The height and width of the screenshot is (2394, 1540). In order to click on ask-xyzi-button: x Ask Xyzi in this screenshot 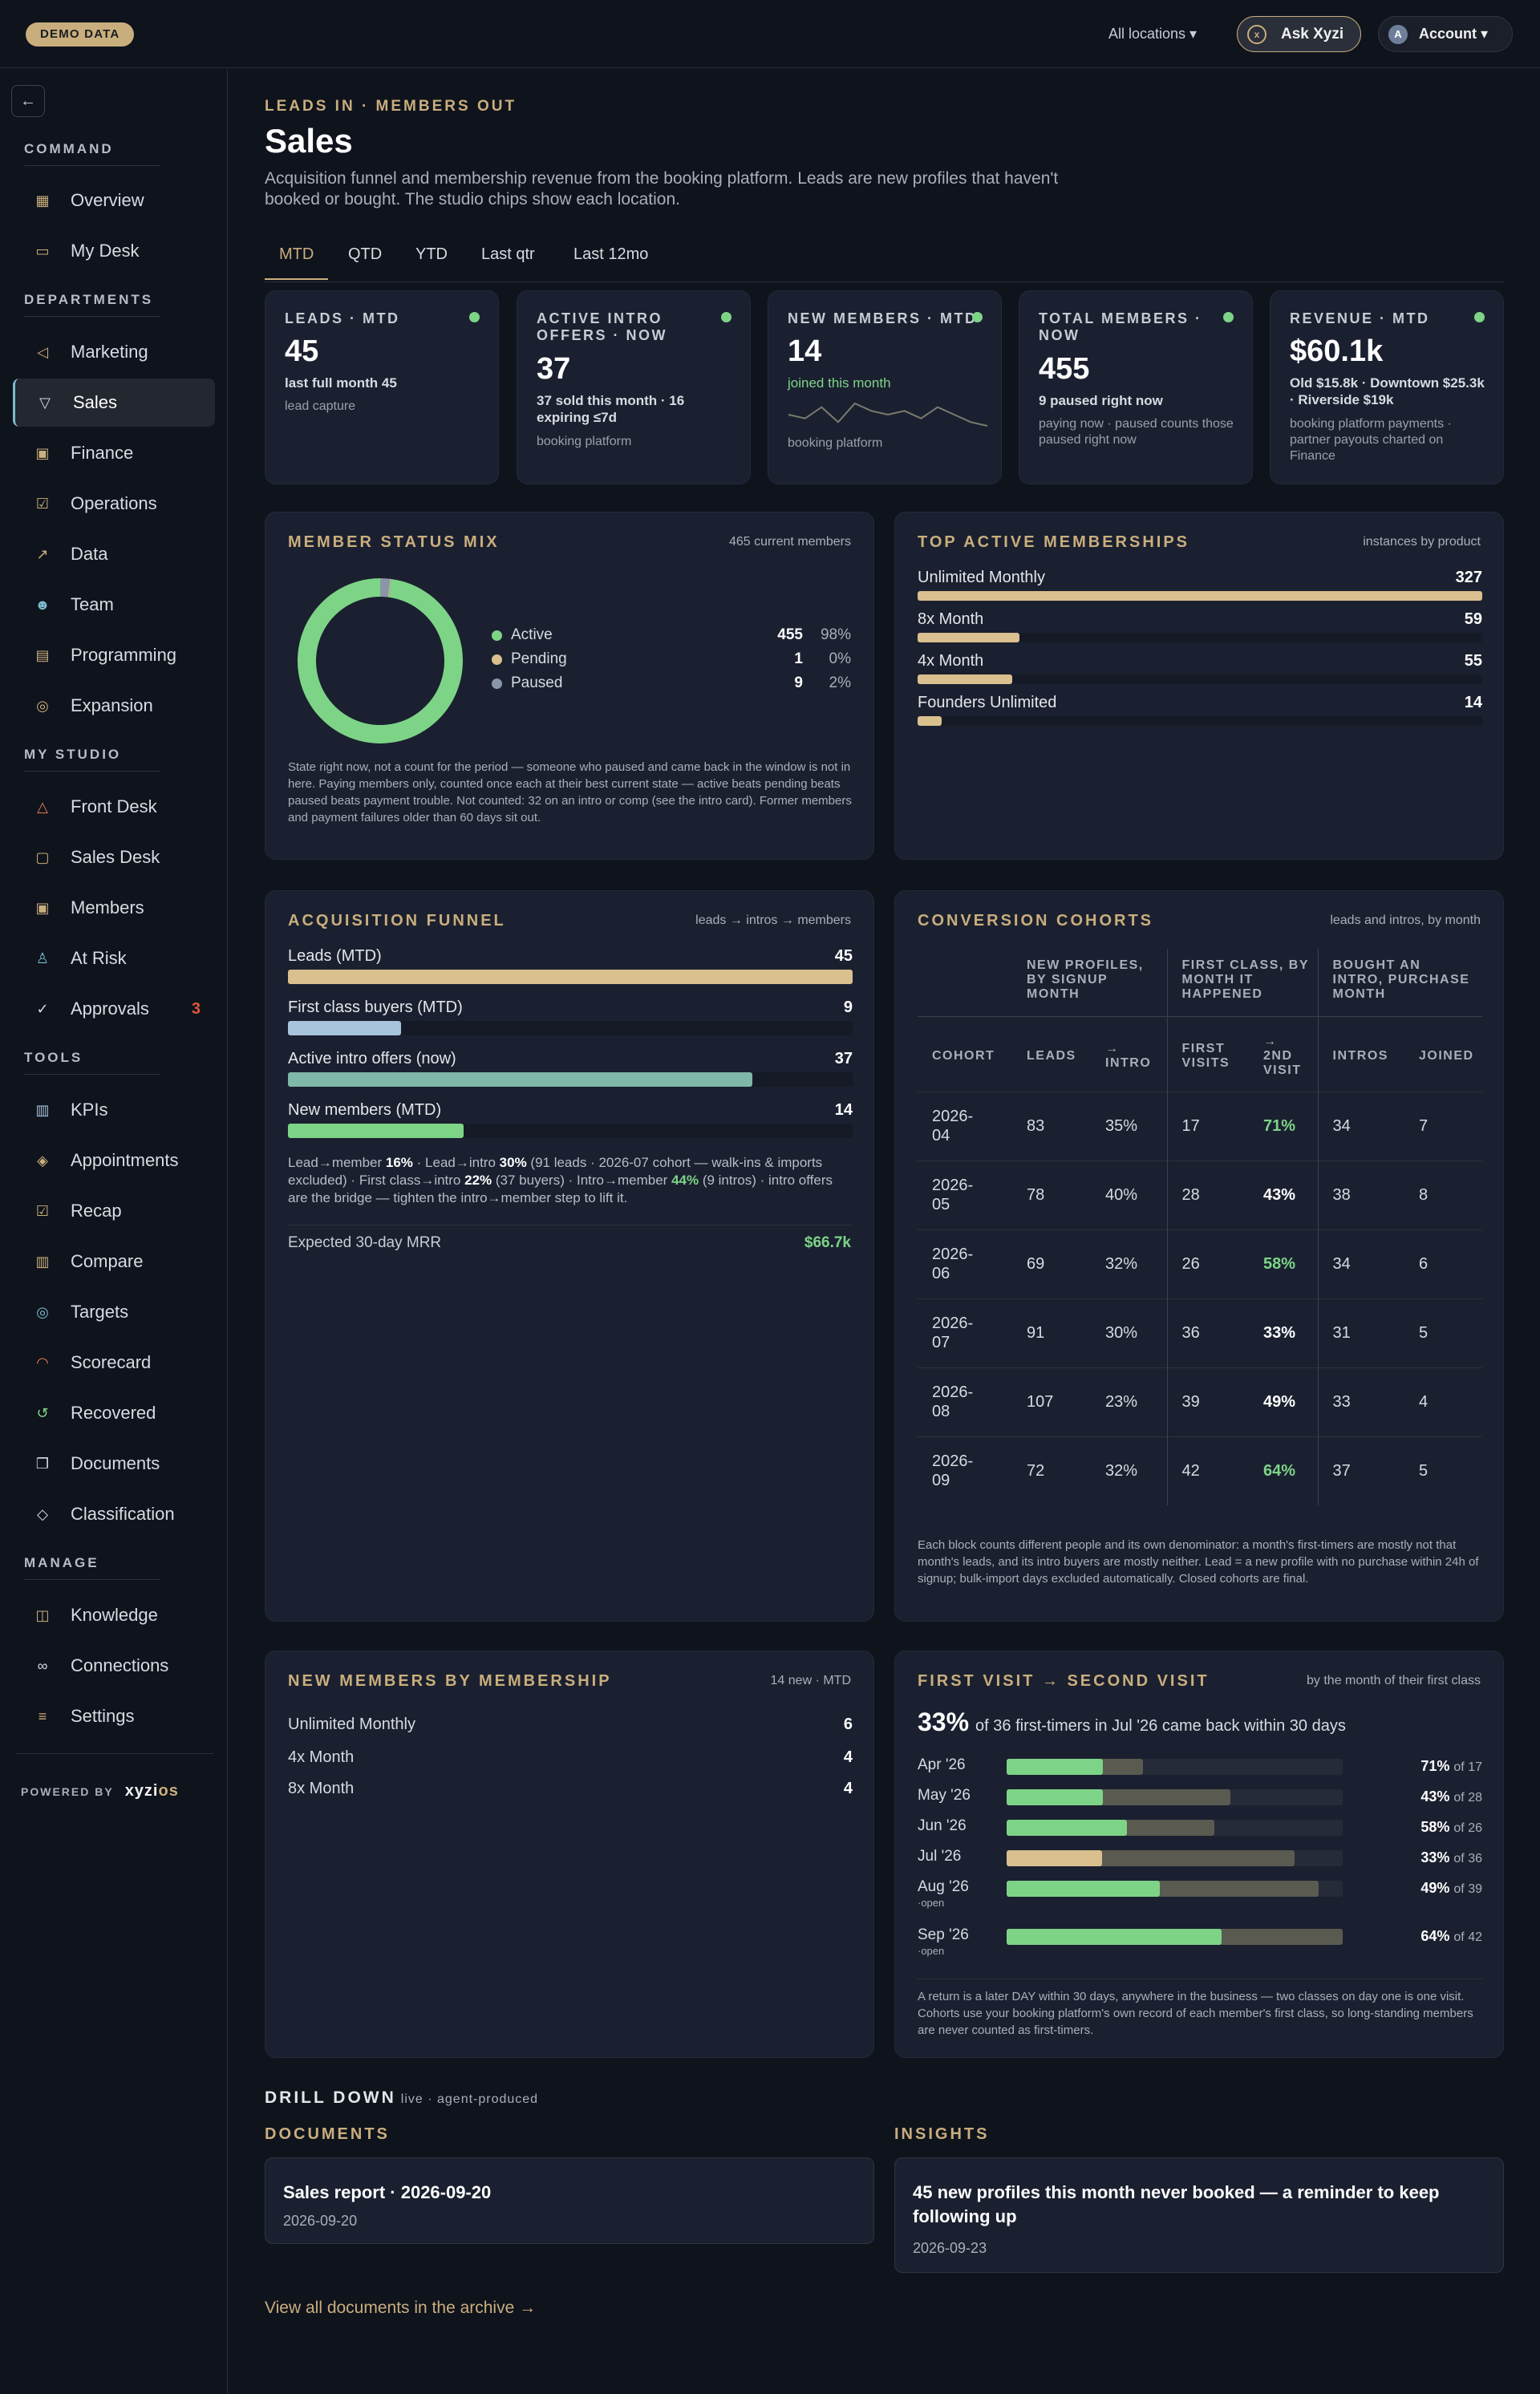, I will do `click(1299, 34)`.